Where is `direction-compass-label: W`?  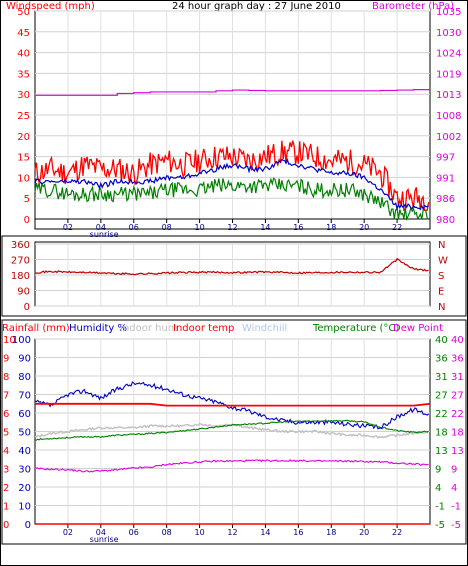
direction-compass-label: W is located at coordinates (443, 261).